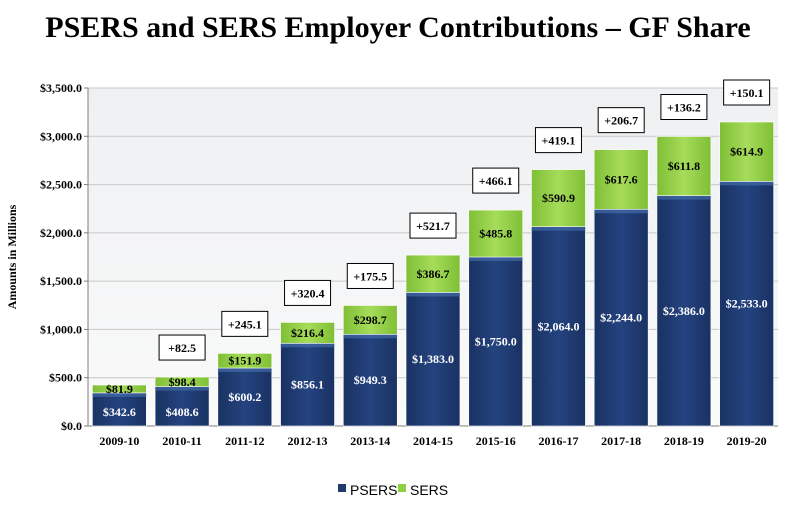 The width and height of the screenshot is (800, 508). Describe the element at coordinates (402, 488) in the screenshot. I see `legend-swatch-sers` at that location.